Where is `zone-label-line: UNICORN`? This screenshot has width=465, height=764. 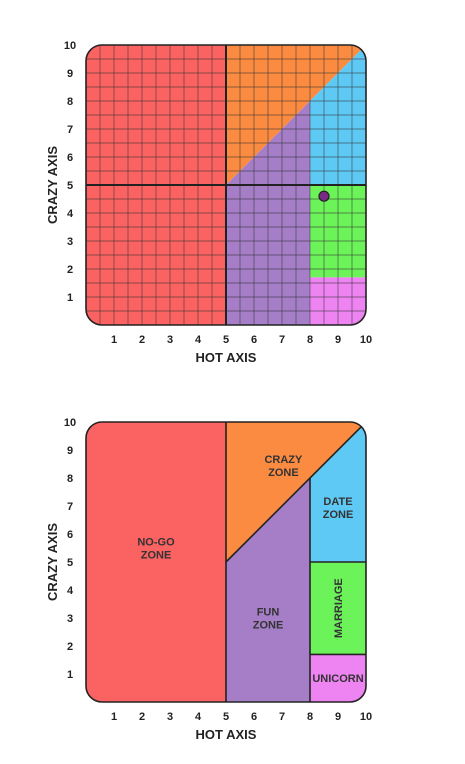
zone-label-line: UNICORN is located at coordinates (337, 679).